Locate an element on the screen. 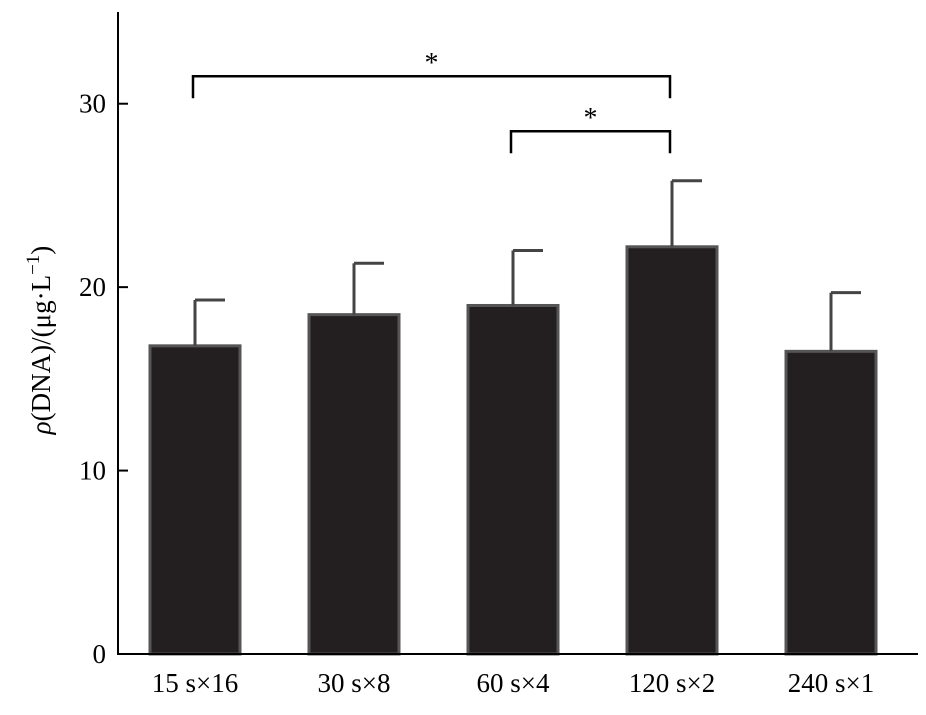 This screenshot has width=926, height=715. x-ticks-layer: 15 s×16 30 s×8 60 s×4 120 s×2 240 s×1 is located at coordinates (513, 683).